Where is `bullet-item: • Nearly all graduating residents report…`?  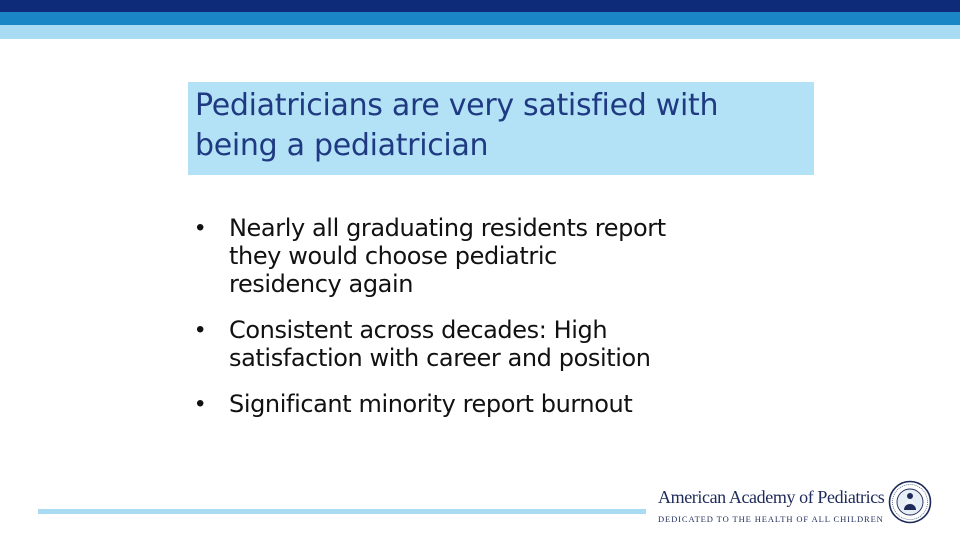 bullet-item: • Nearly all graduating residents report… is located at coordinates (476, 256).